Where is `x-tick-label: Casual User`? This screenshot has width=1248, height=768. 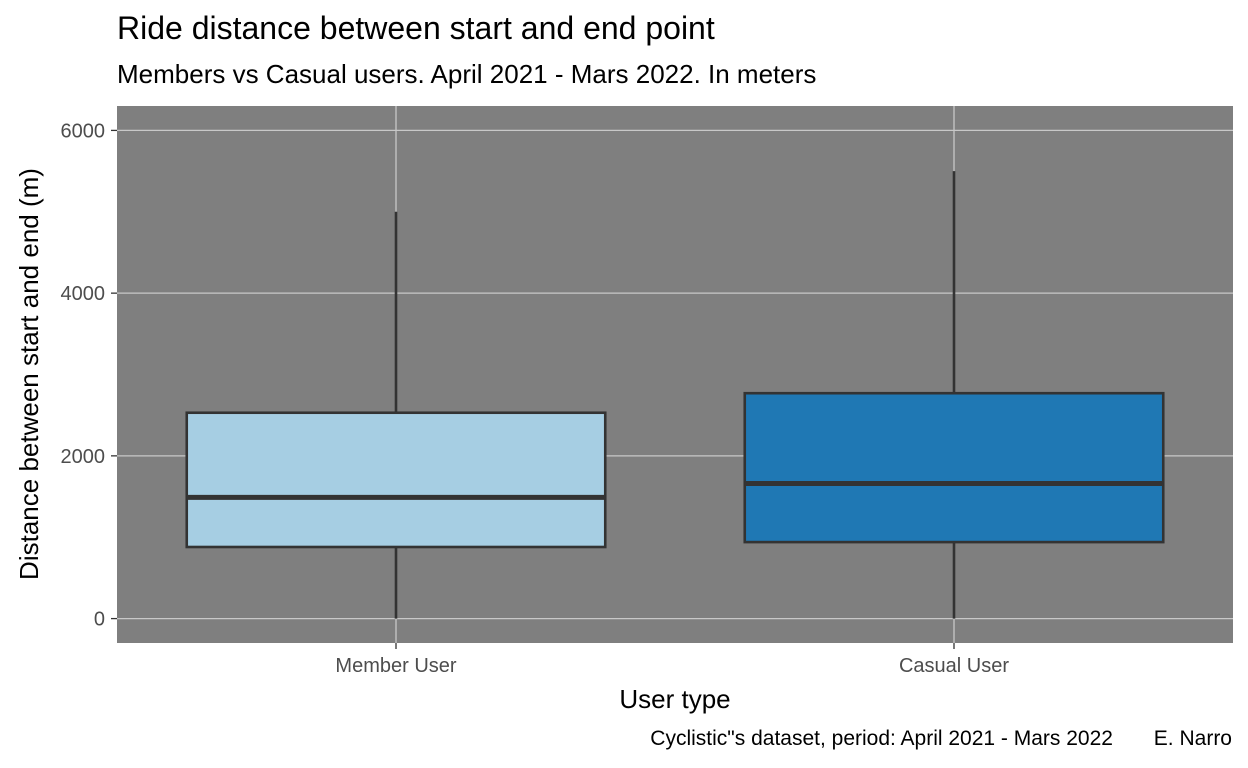
x-tick-label: Casual User is located at coordinates (954, 666).